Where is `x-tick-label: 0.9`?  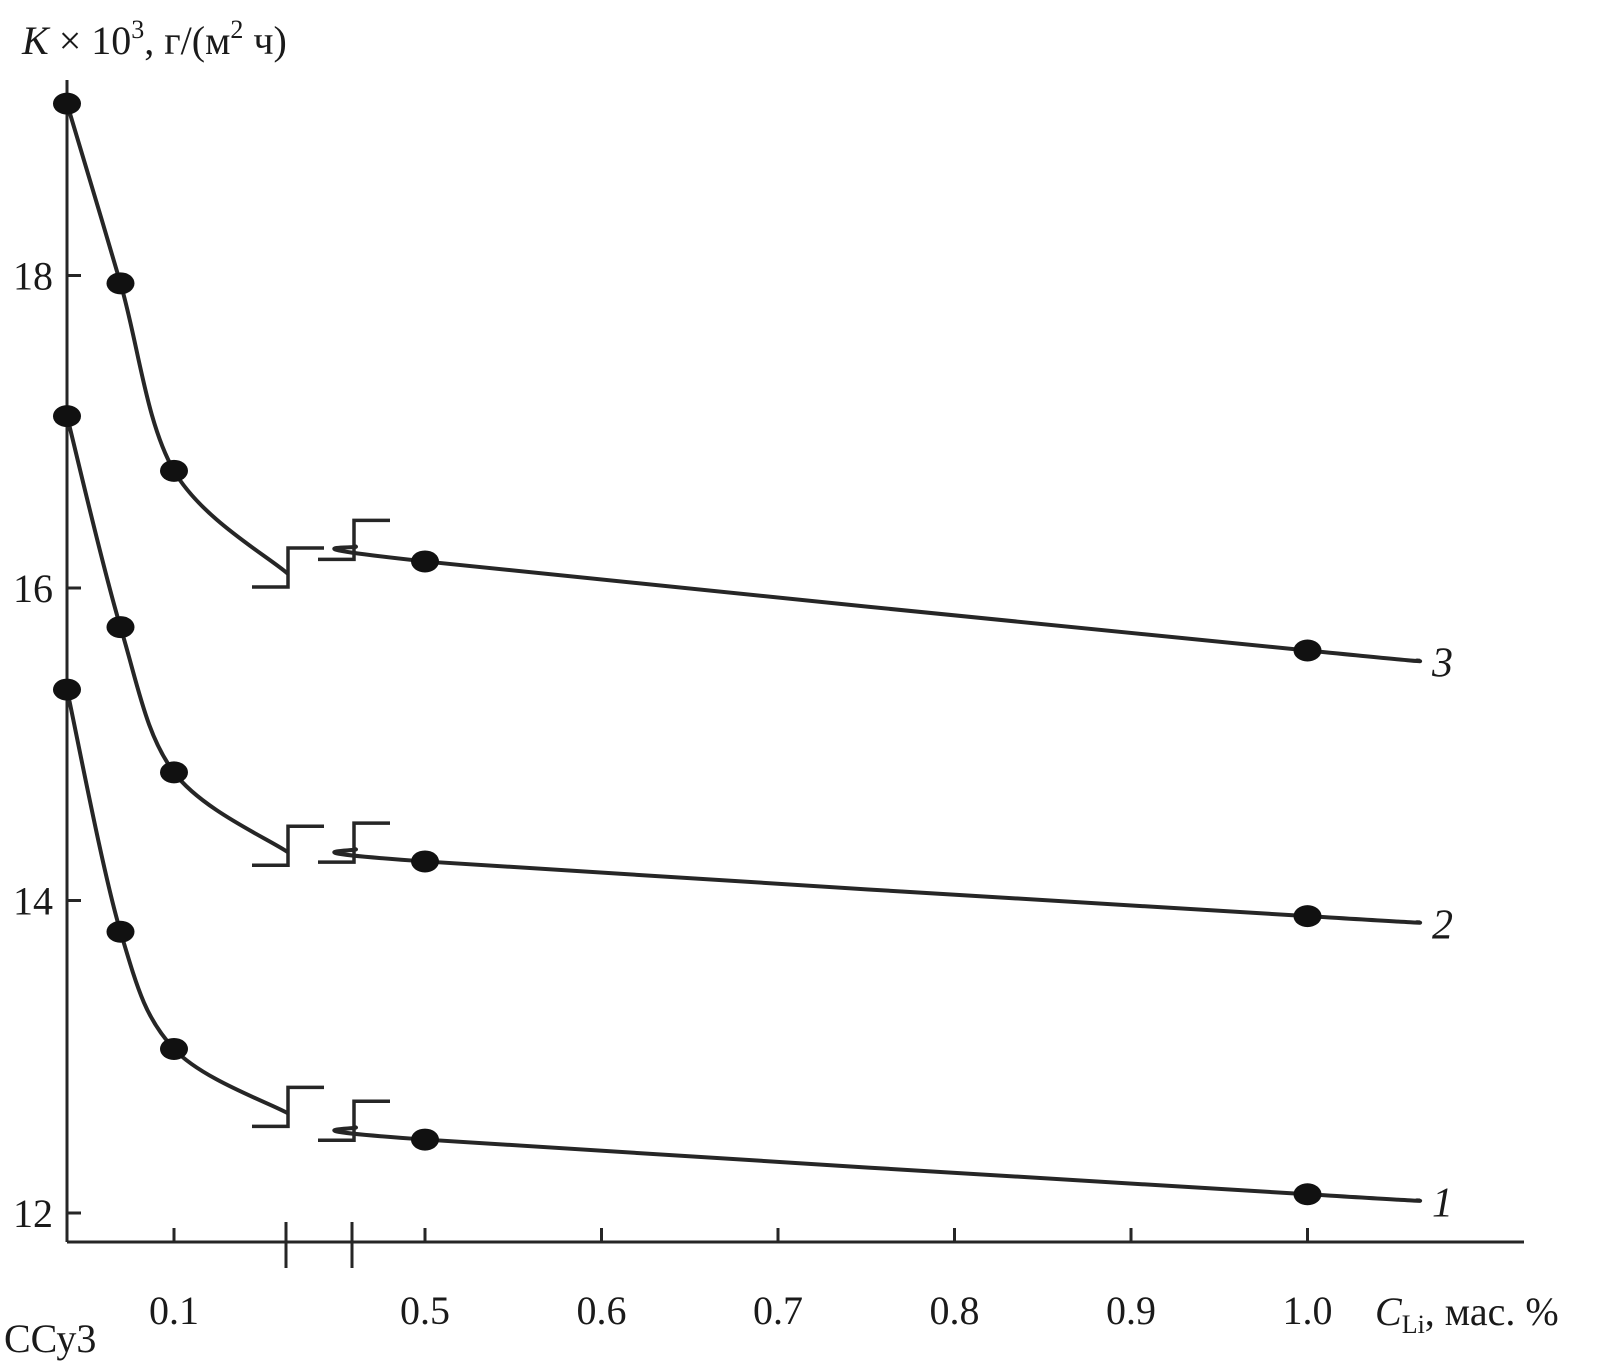 x-tick-label: 0.9 is located at coordinates (1131, 1310).